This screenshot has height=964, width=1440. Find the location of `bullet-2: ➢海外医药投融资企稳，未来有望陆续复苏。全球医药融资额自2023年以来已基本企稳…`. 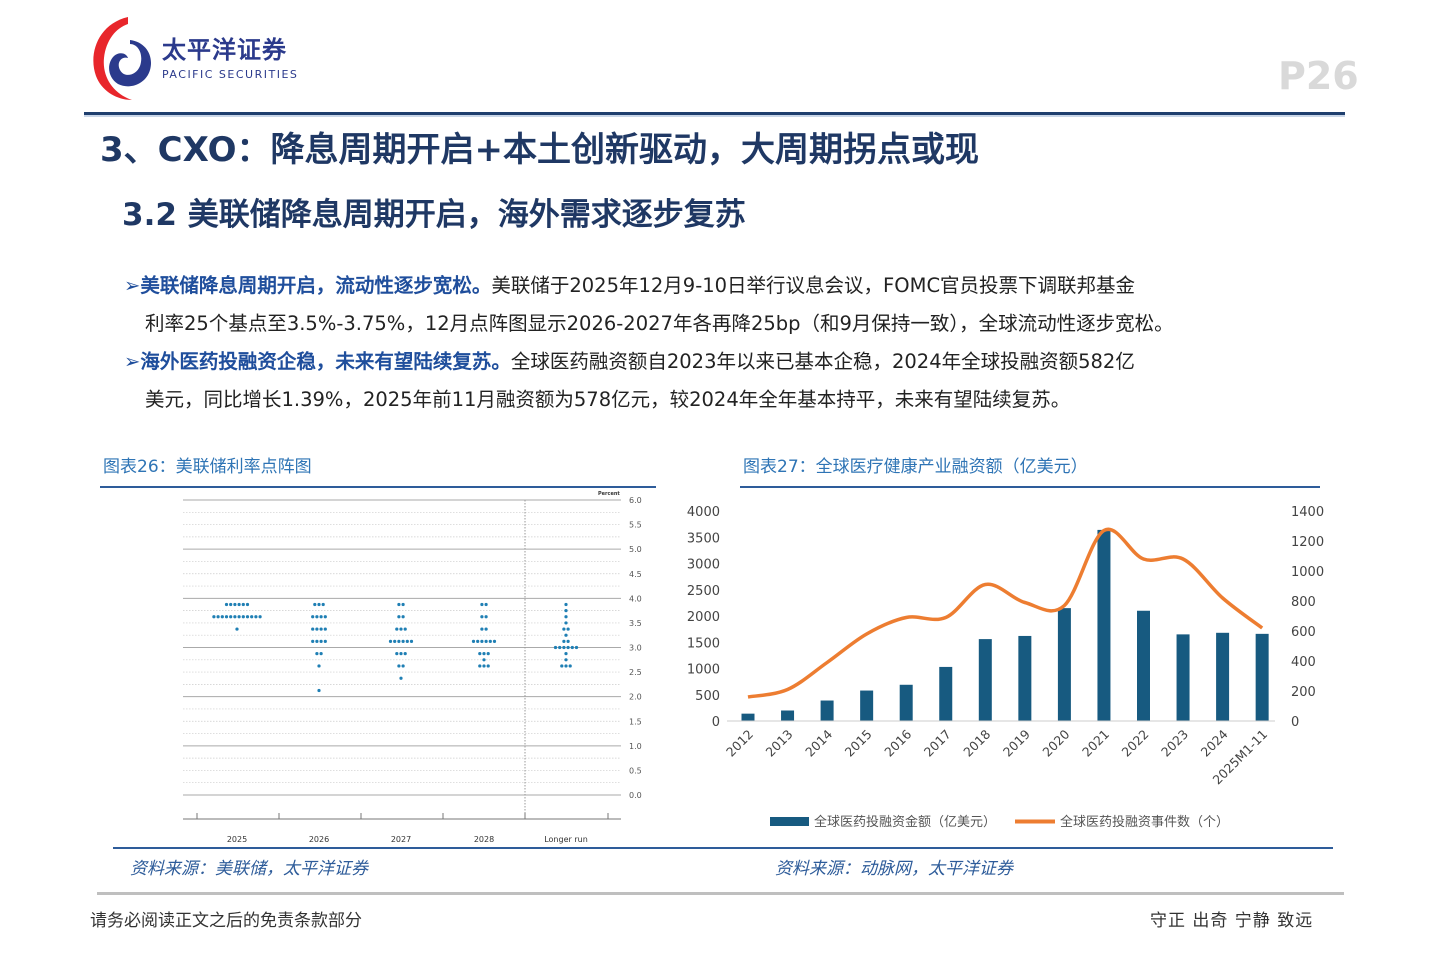

bullet-2: ➢海外医药投融资企稳，未来有望陆续复苏。全球医药融资额自2023年以来已基本企稳… is located at coordinates (629, 362).